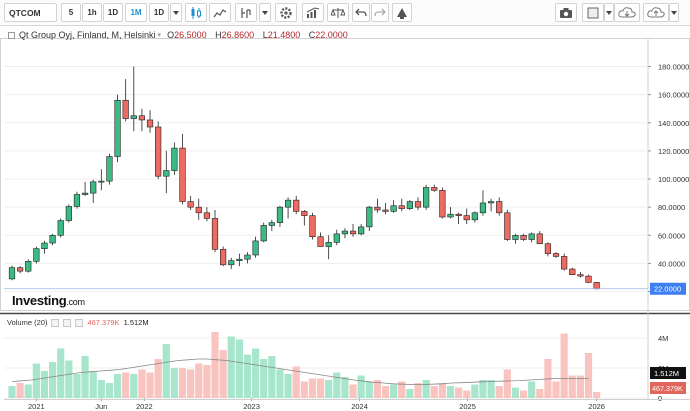  I want to click on volume-last-value: 1.512M, so click(136, 322).